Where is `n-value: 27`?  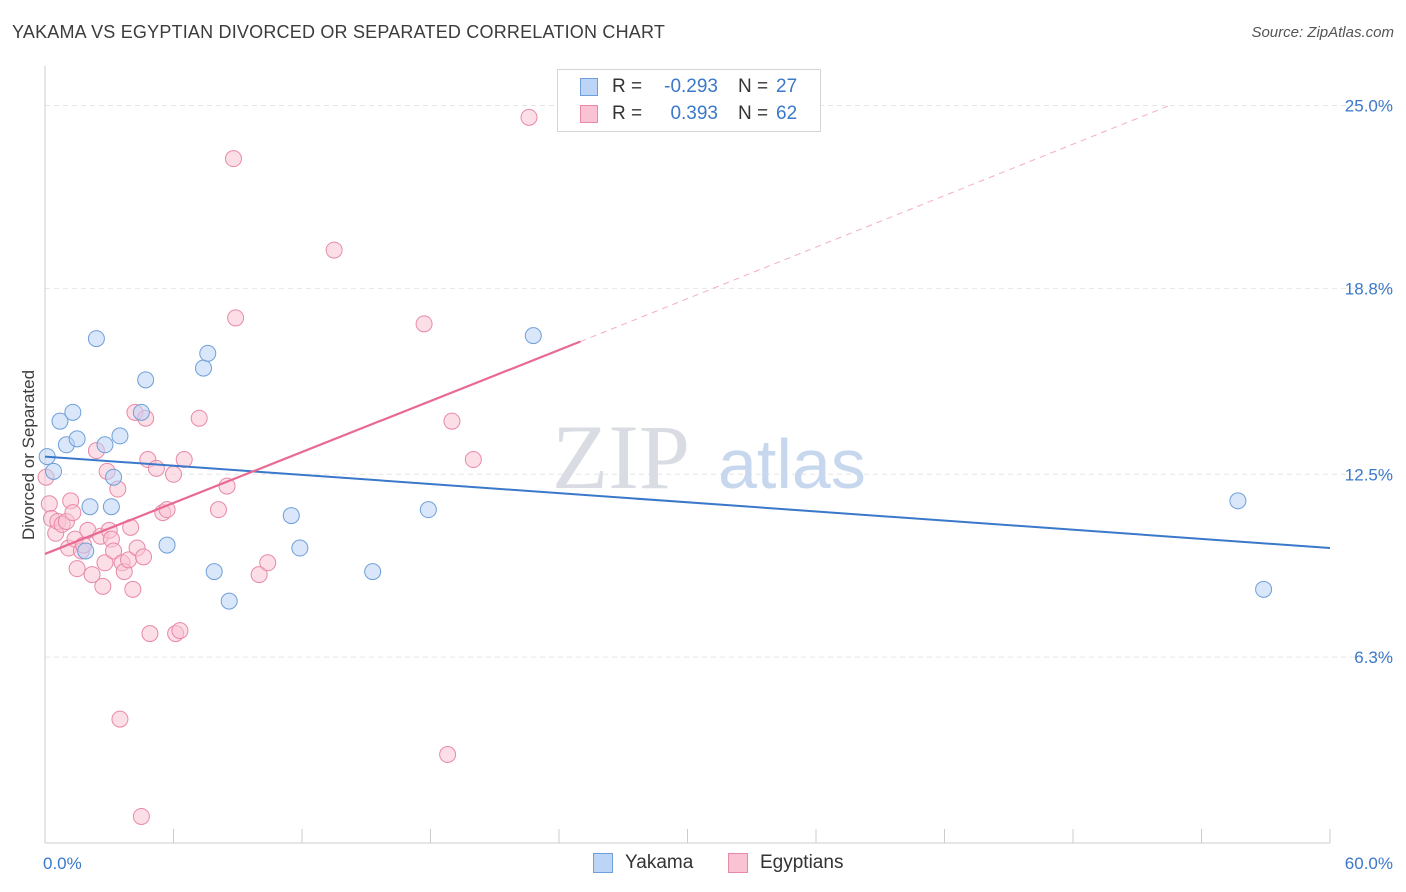
n-value: 27 is located at coordinates (787, 86).